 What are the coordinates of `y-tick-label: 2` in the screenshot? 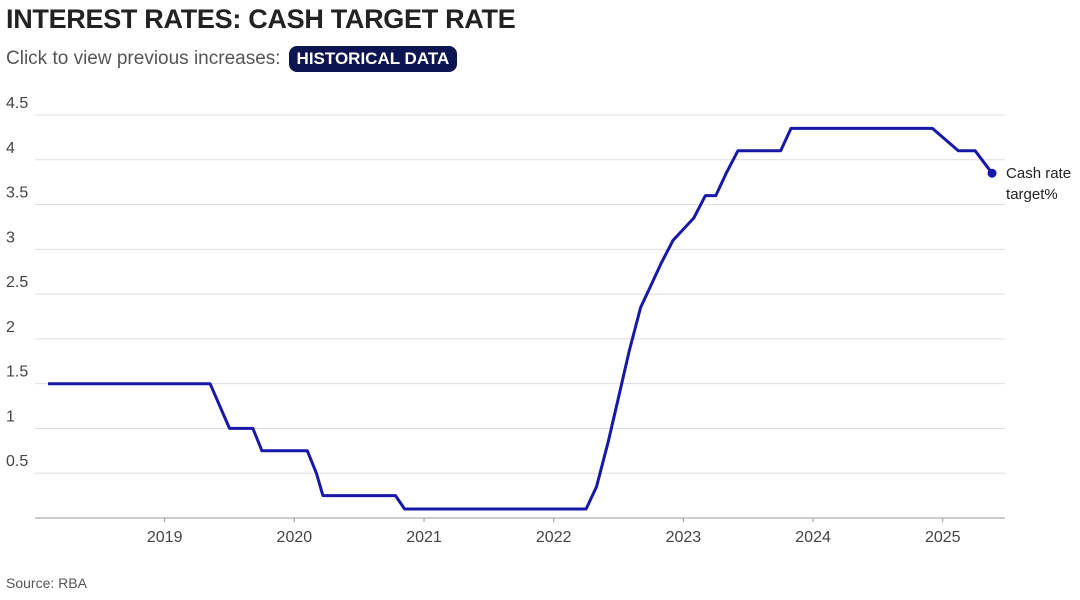 It's located at (10, 327).